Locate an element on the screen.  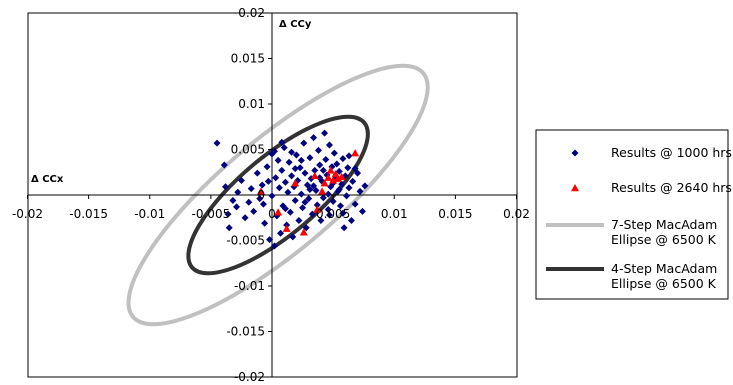
x-tick-label: 0.015 is located at coordinates (455, 214).